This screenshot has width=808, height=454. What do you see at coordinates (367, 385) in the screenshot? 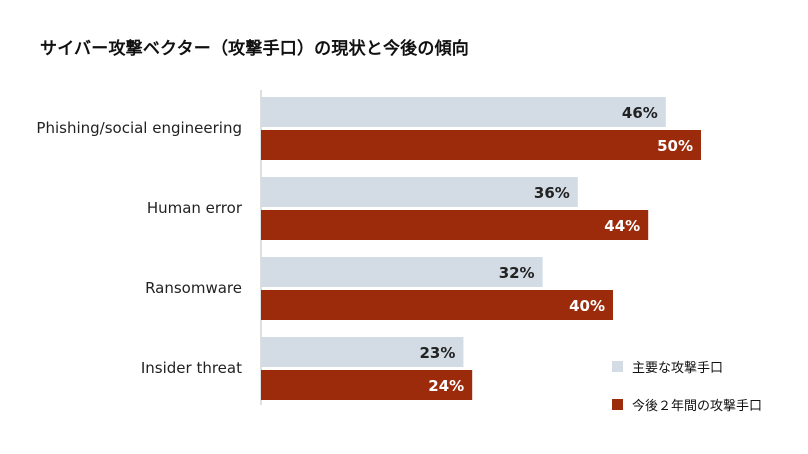
I see `bar-insider-threat-future` at bounding box center [367, 385].